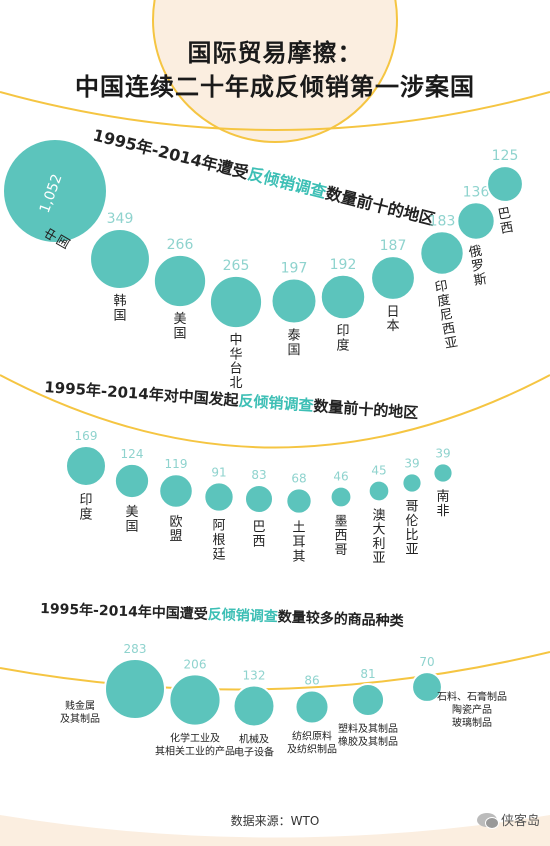  I want to click on section-2-category-label-1: 美国, so click(131, 519).